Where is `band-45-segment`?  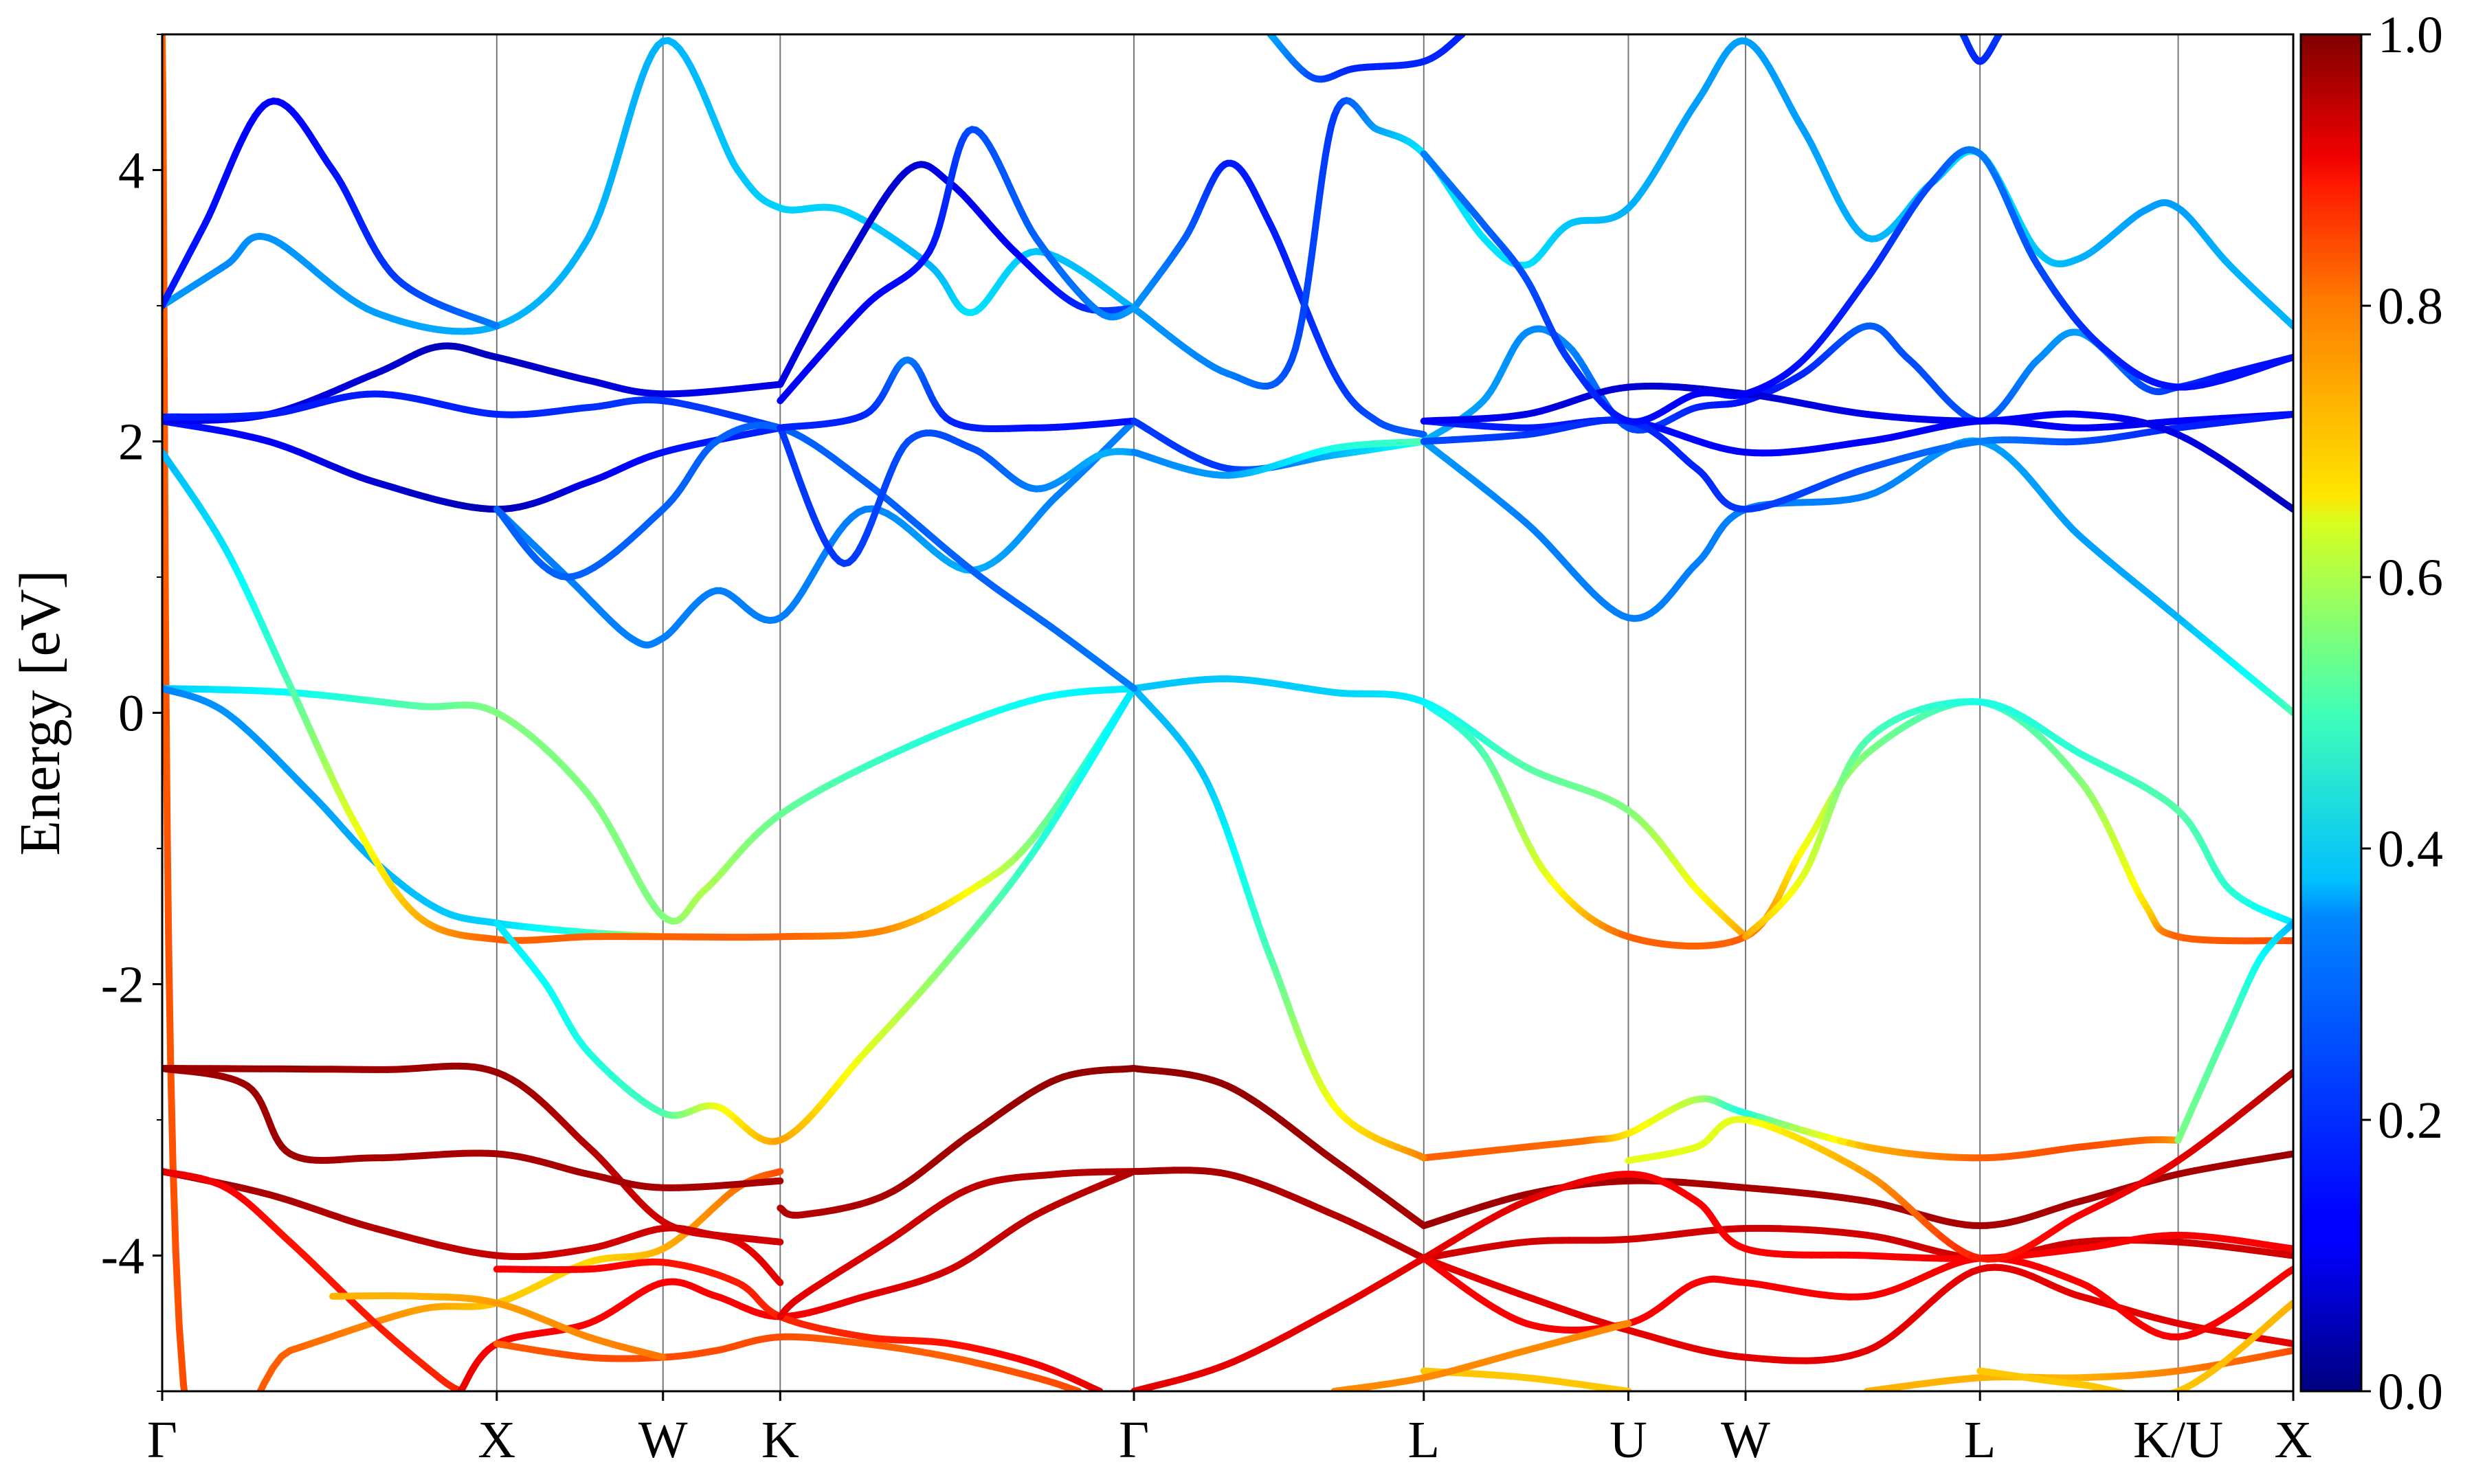
band-45-segment is located at coordinates (1422, 434).